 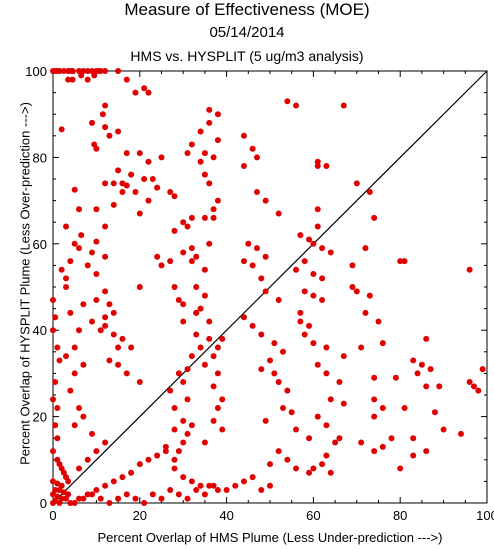 I want to click on y-tick-label: 80, so click(x=40, y=157).